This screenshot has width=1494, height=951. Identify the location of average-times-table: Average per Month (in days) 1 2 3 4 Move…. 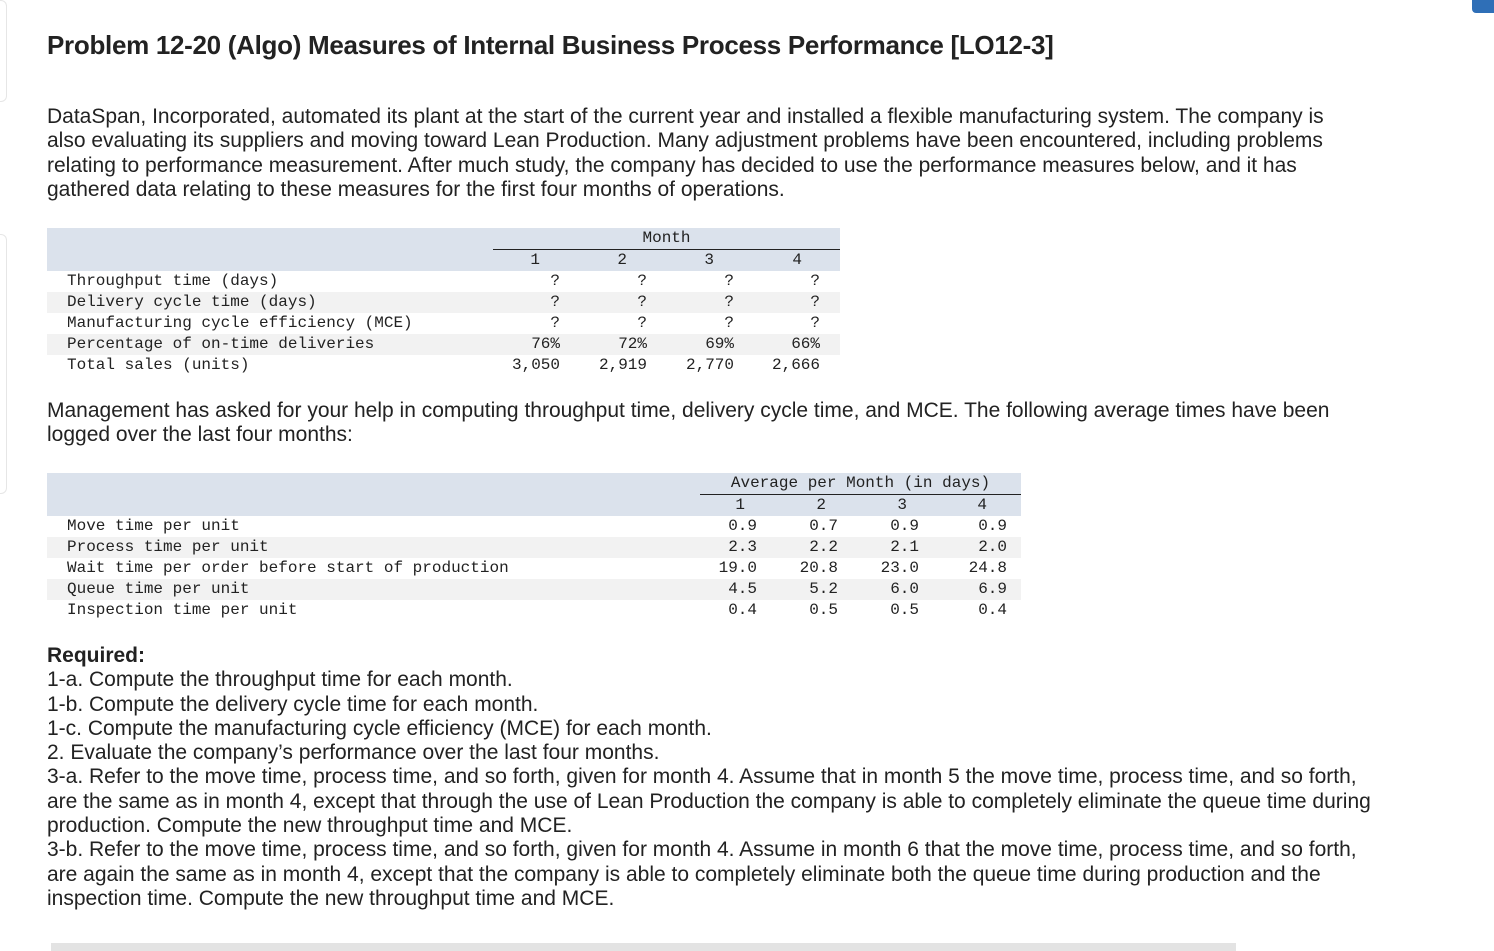
(534, 547).